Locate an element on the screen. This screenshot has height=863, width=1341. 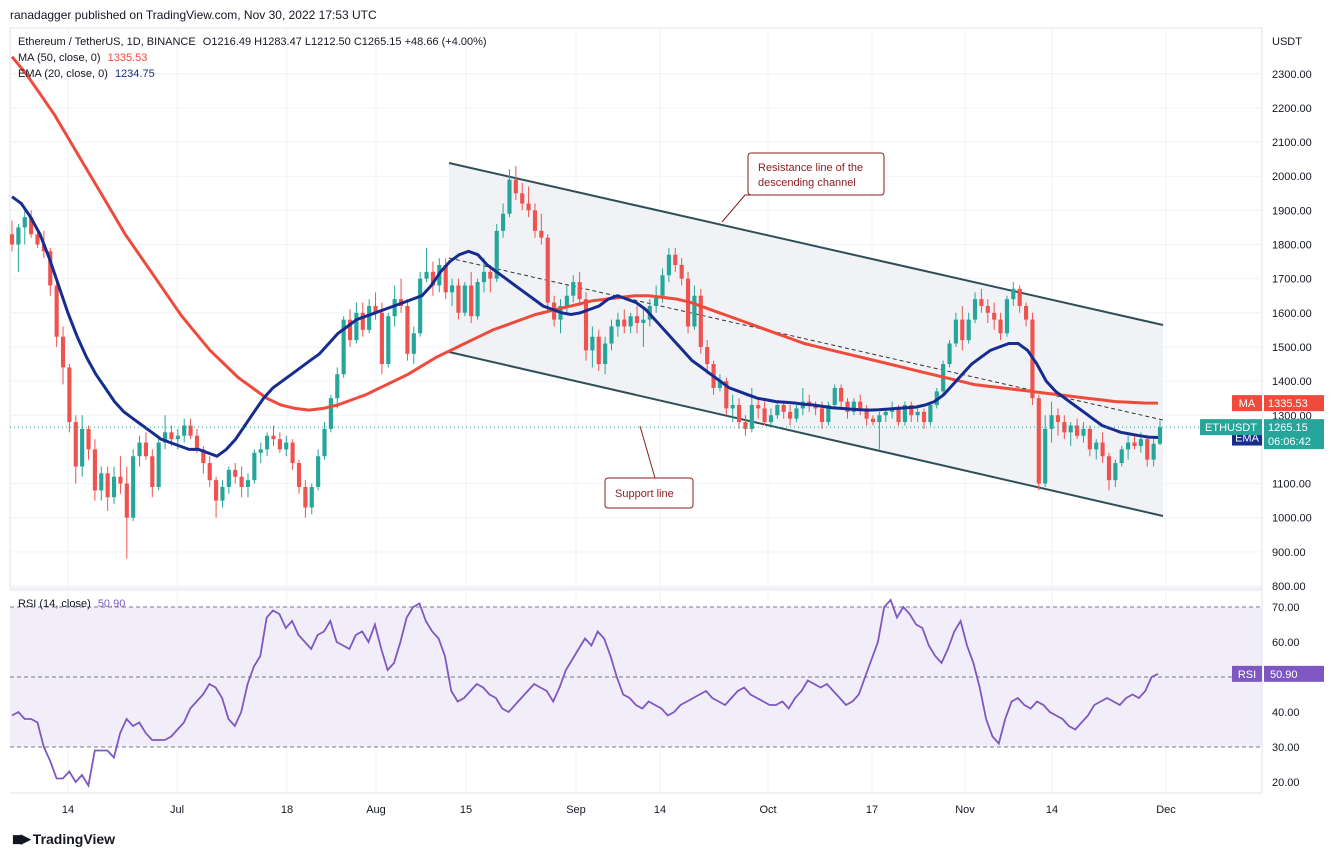
ema-price-badge-tag-label: EMA is located at coordinates (1247, 439).